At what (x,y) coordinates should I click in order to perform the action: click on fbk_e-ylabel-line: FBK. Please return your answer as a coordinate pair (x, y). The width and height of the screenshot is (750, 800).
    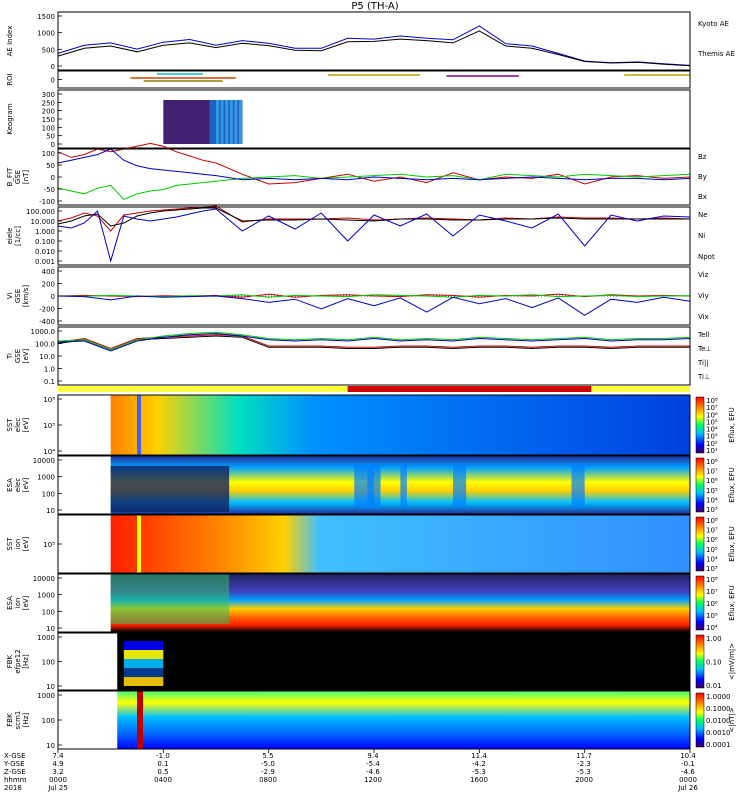
    Looking at the image, I should click on (10, 661).